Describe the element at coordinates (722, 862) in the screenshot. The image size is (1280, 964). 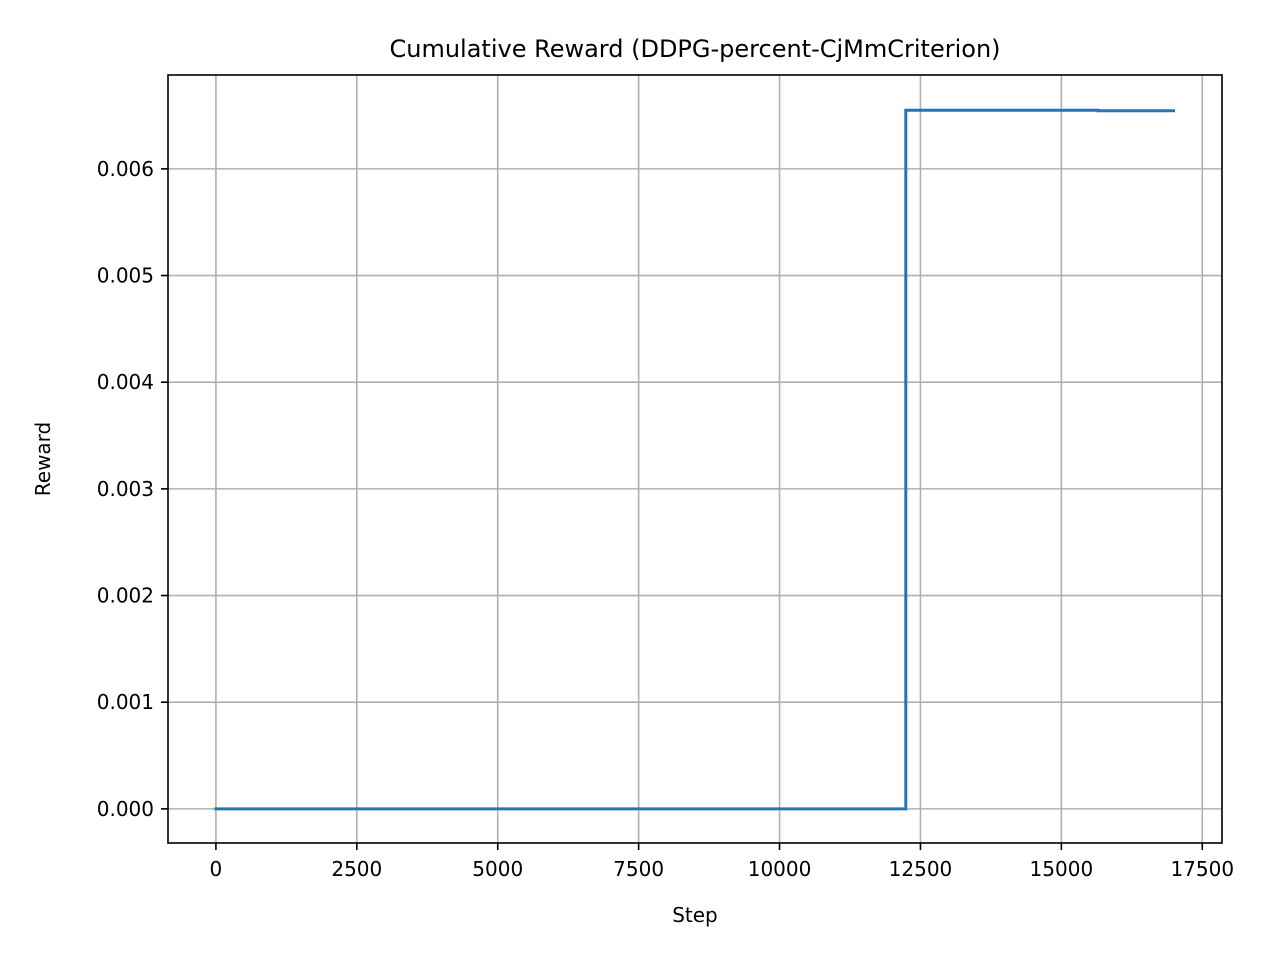
I see `x-axis-ticks: 0 2500 5000 7500 10000 12500 15000 17500` at that location.